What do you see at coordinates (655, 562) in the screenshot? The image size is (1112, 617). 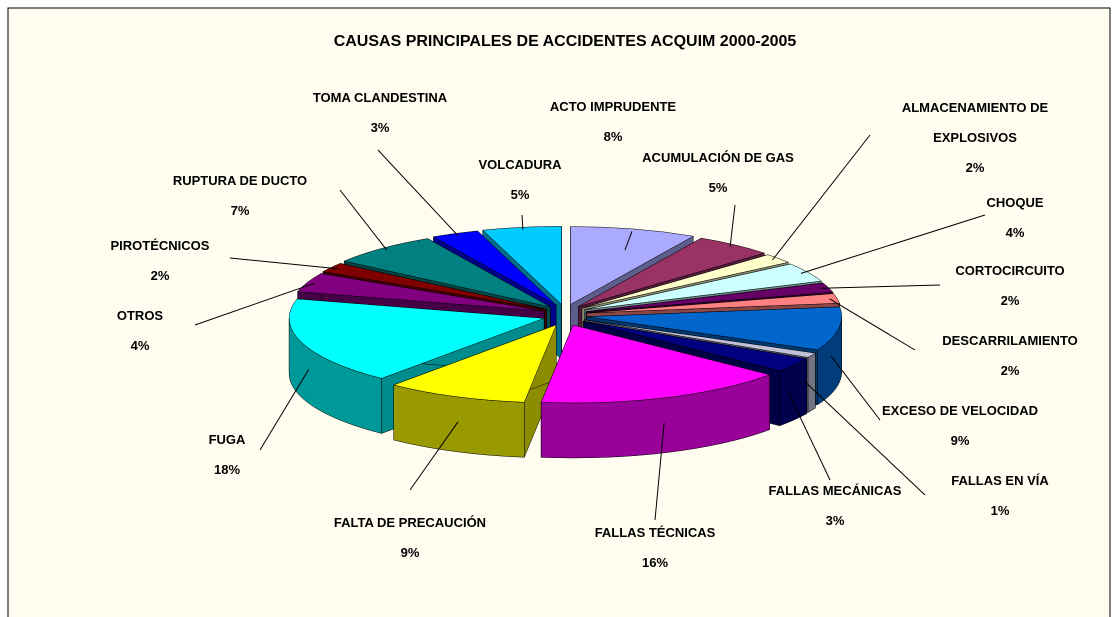 I see `value-label: 16%` at bounding box center [655, 562].